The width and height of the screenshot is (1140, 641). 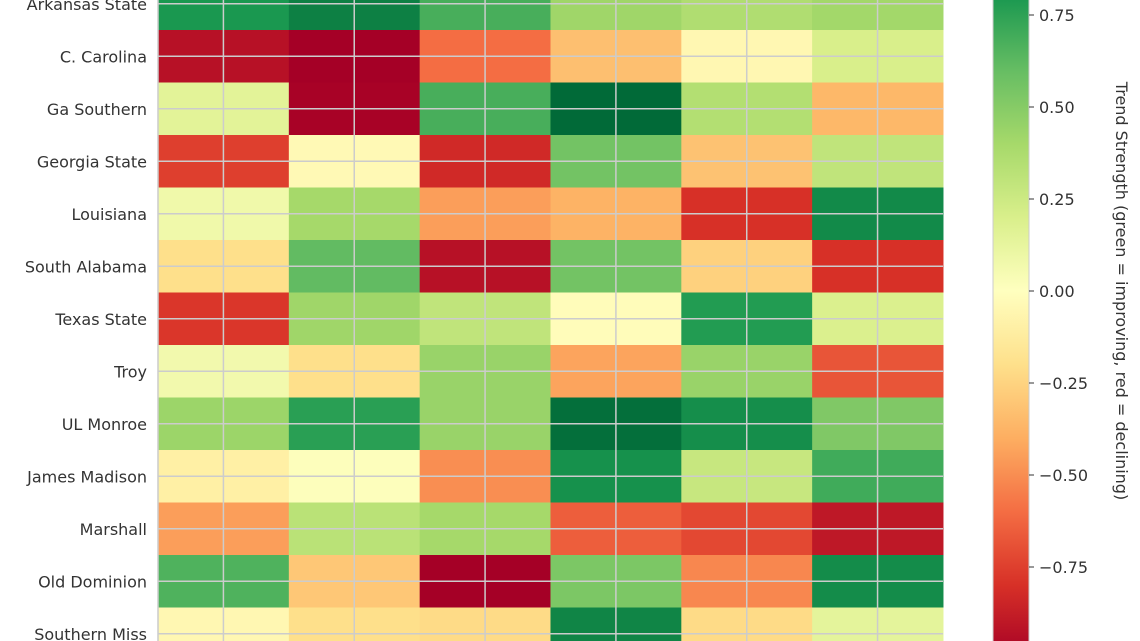 I want to click on y-tick-label: Ga Southern, so click(x=97, y=109).